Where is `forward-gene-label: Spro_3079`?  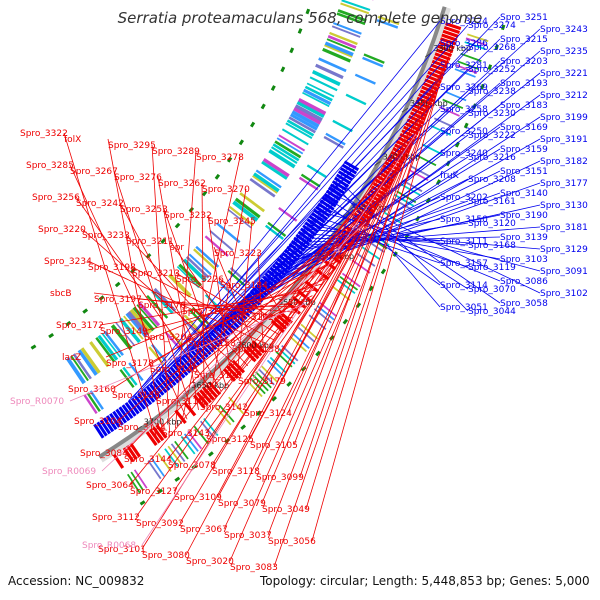
forward-gene-label: Spro_3079 is located at coordinates (242, 504).